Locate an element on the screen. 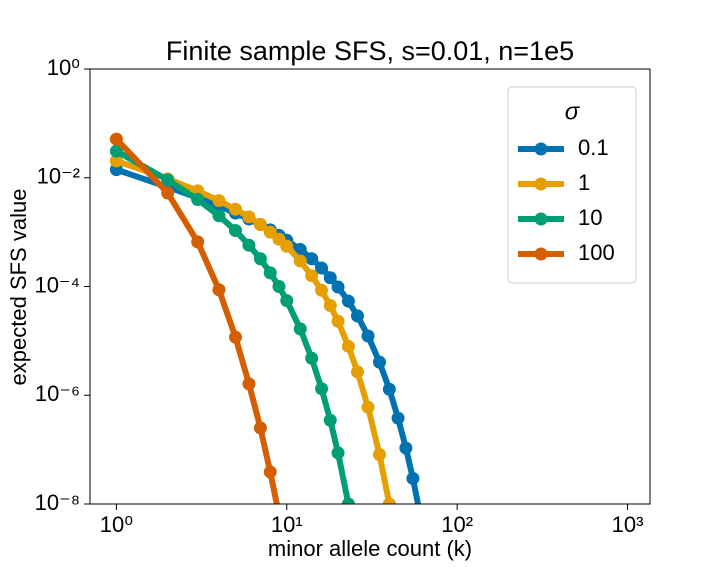 Image resolution: width=720 pixels, height=576 pixels. x-tick-label: 10² is located at coordinates (457, 524).